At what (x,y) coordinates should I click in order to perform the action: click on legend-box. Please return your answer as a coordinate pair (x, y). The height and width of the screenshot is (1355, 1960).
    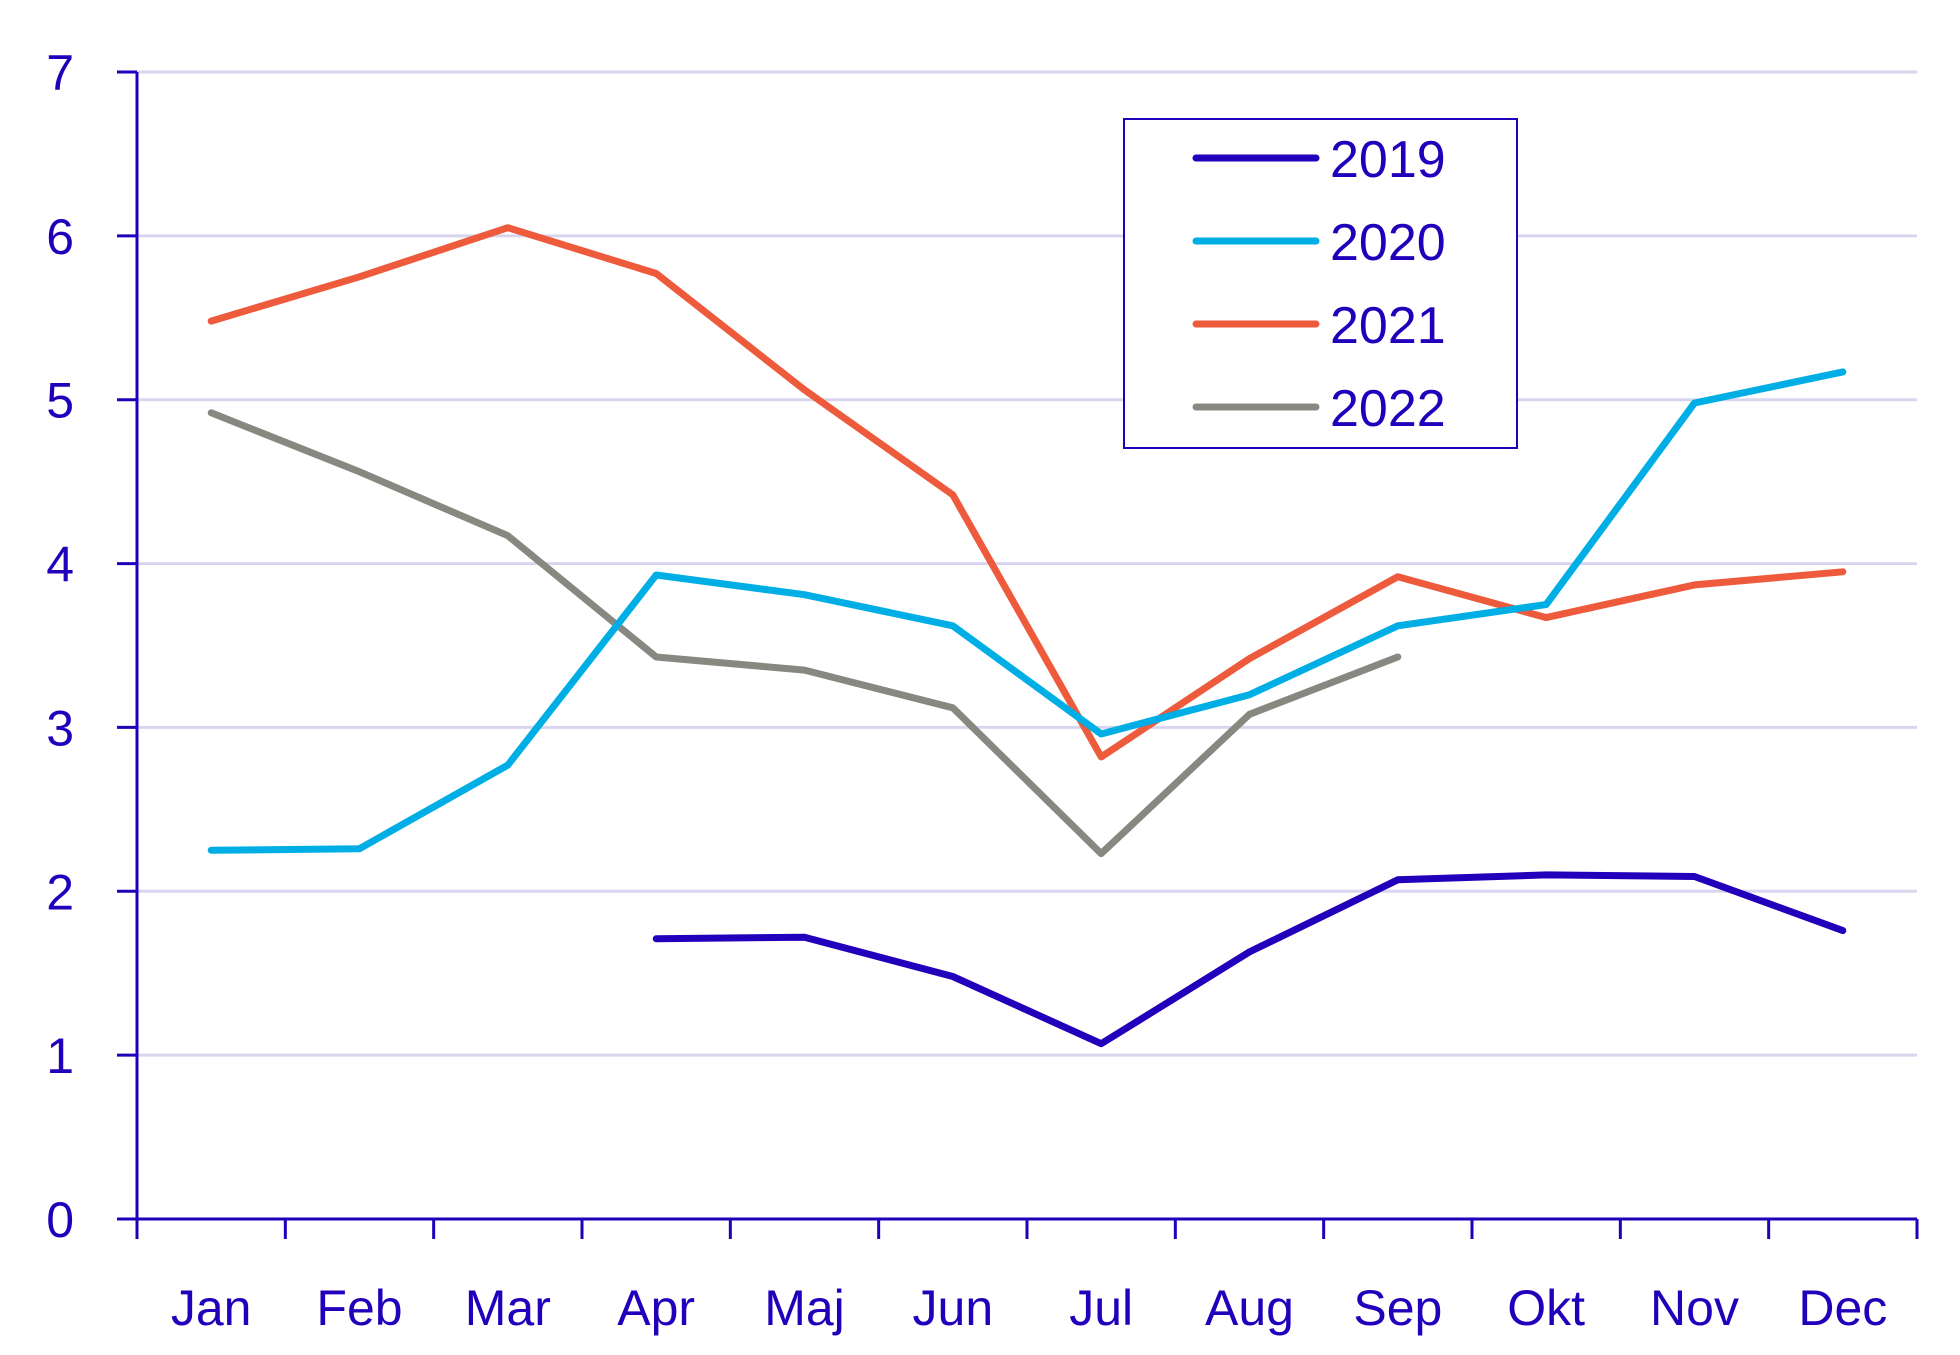
    Looking at the image, I should click on (1320, 283).